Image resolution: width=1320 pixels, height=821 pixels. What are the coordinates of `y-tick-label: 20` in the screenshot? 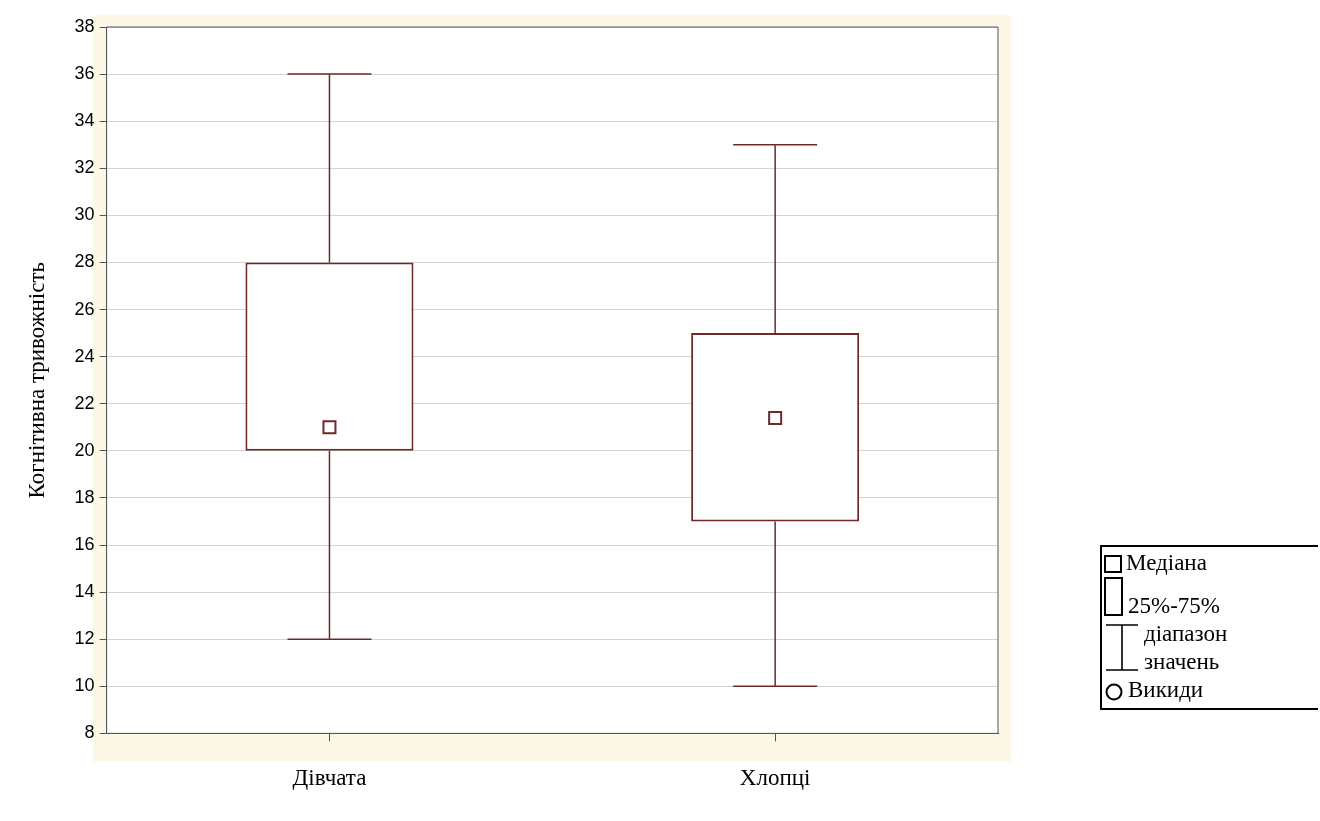 It's located at (84, 449).